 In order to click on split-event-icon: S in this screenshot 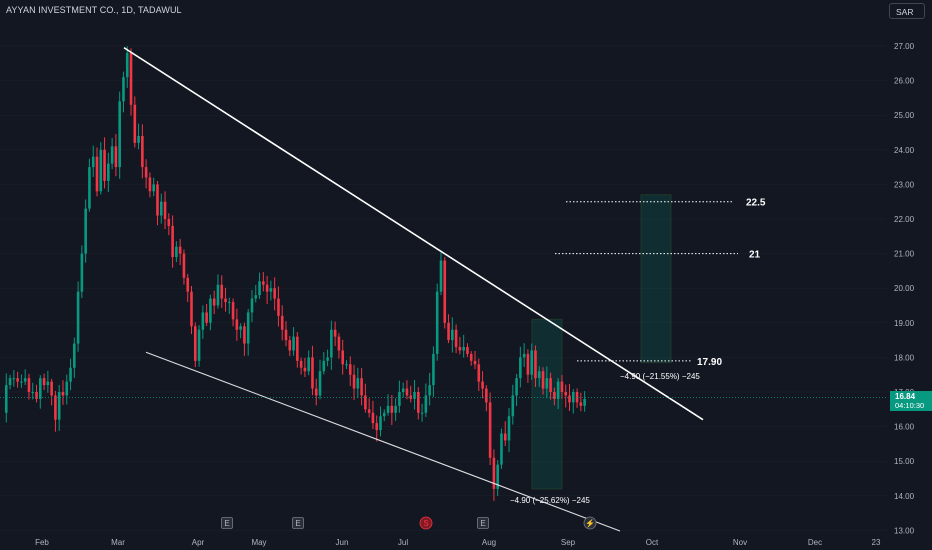, I will do `click(426, 523)`.